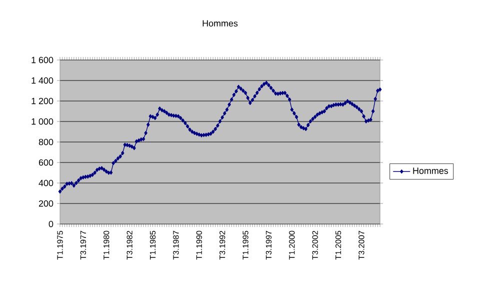  Describe the element at coordinates (51, 224) in the screenshot. I see `y-tick-label: 0` at that location.